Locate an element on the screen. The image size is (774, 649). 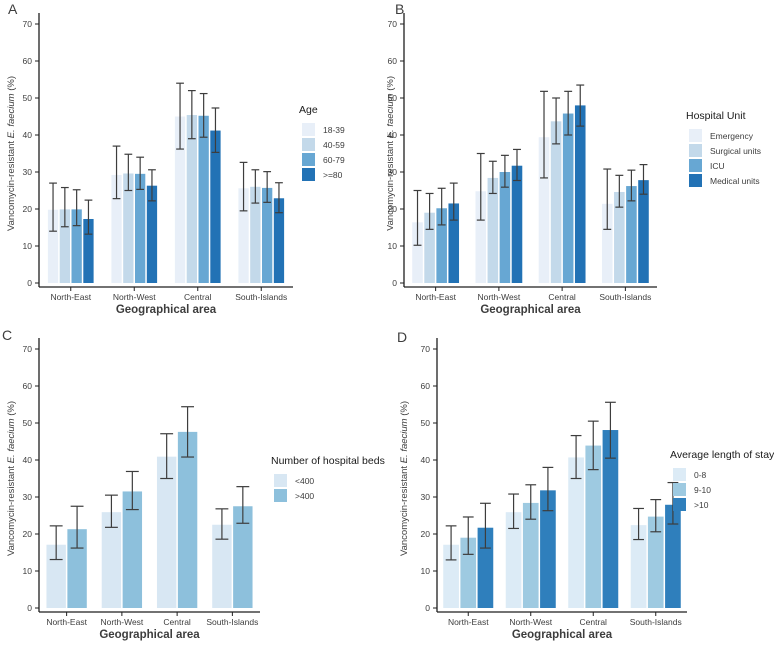
legend-label: <400 is located at coordinates (305, 480).